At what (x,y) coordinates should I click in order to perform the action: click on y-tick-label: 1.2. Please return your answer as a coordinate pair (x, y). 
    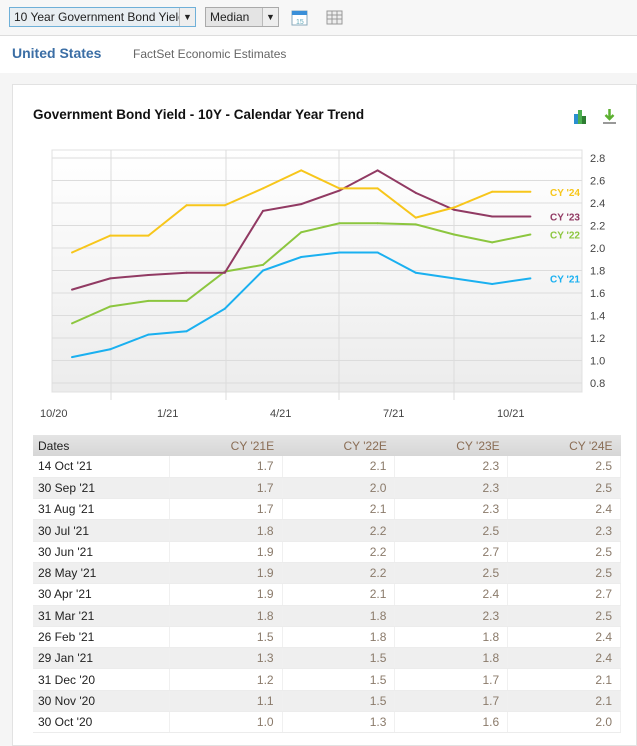
    Looking at the image, I should click on (597, 339).